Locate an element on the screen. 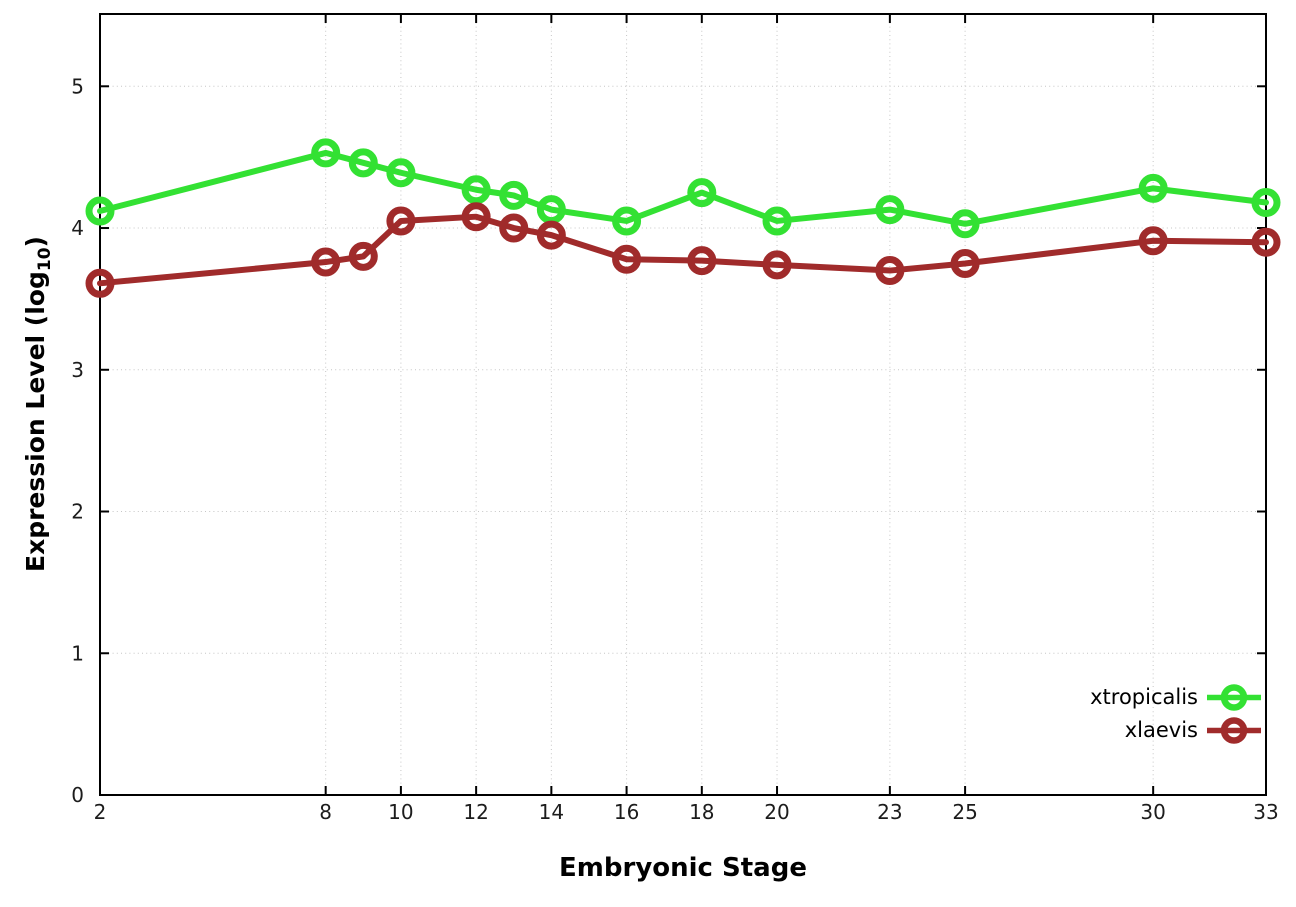 This screenshot has height=907, width=1296. x-tick-label: 16 is located at coordinates (626, 812).